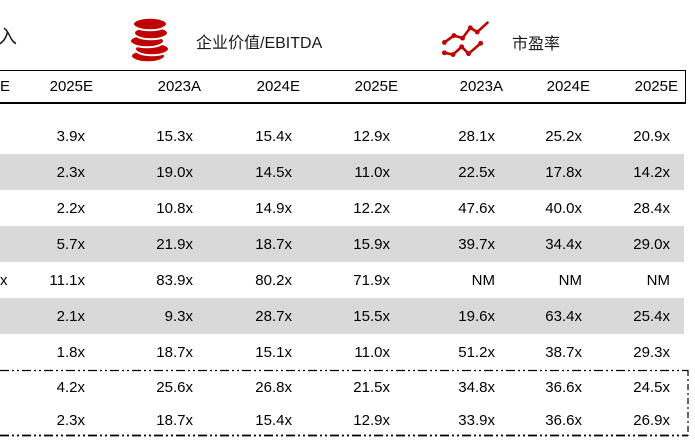 The width and height of the screenshot is (695, 441). Describe the element at coordinates (466, 39) in the screenshot. I see `trend-line-icon` at that location.